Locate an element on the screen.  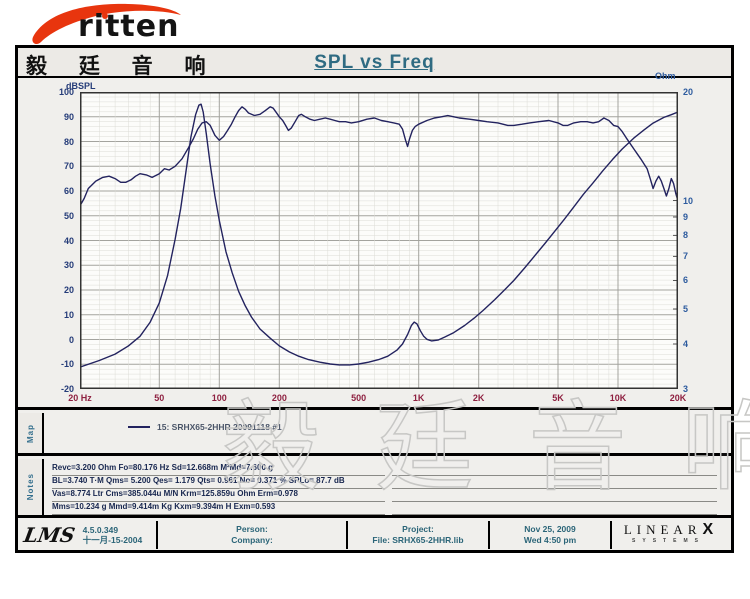
y-axis-right-tick-label: 9 is located at coordinates (686, 217).